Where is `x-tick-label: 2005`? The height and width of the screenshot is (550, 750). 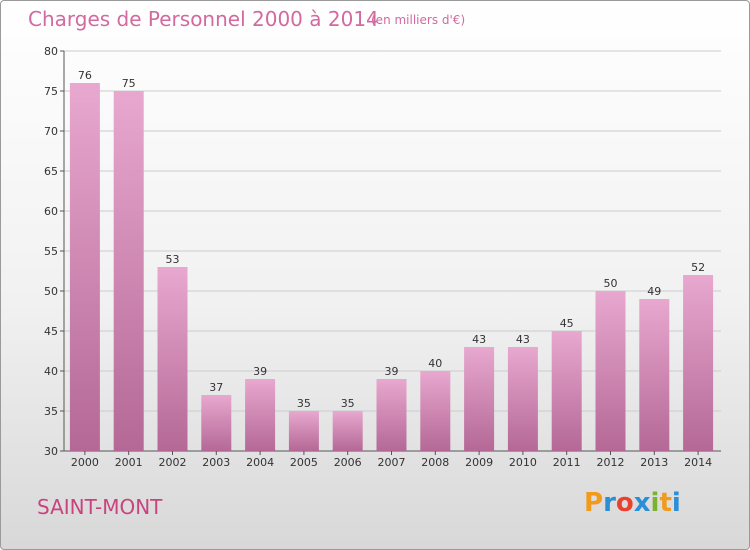
x-tick-label: 2005 is located at coordinates (304, 462).